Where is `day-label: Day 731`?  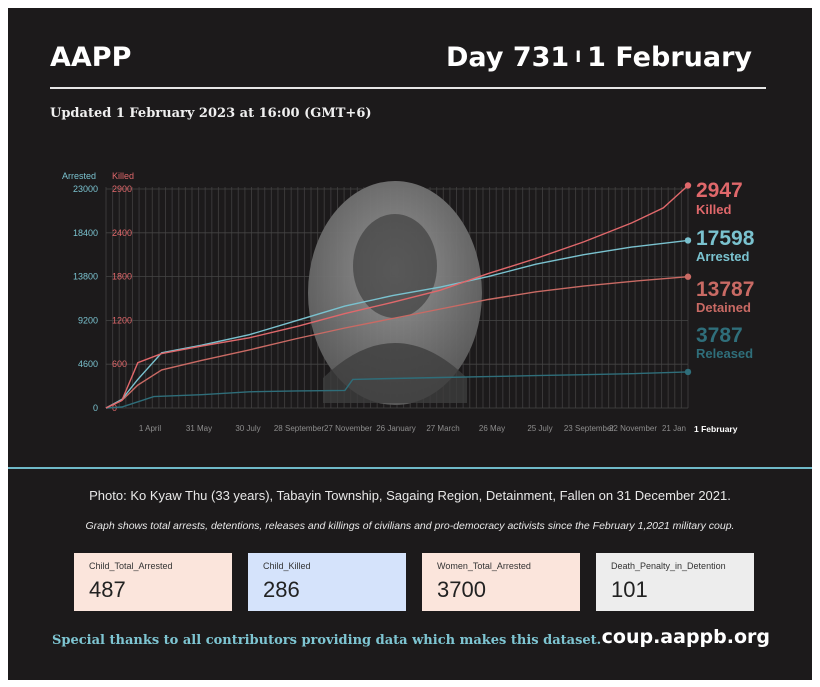
day-label: Day 731 is located at coordinates (508, 57).